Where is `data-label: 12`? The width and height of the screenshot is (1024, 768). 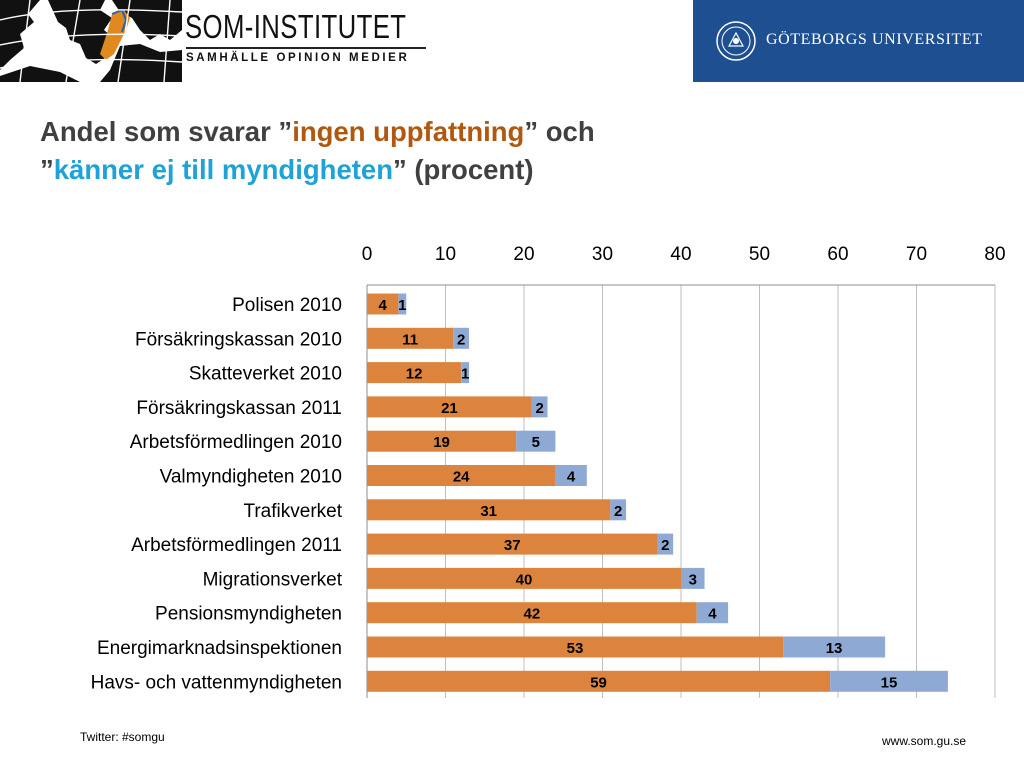 data-label: 12 is located at coordinates (414, 374).